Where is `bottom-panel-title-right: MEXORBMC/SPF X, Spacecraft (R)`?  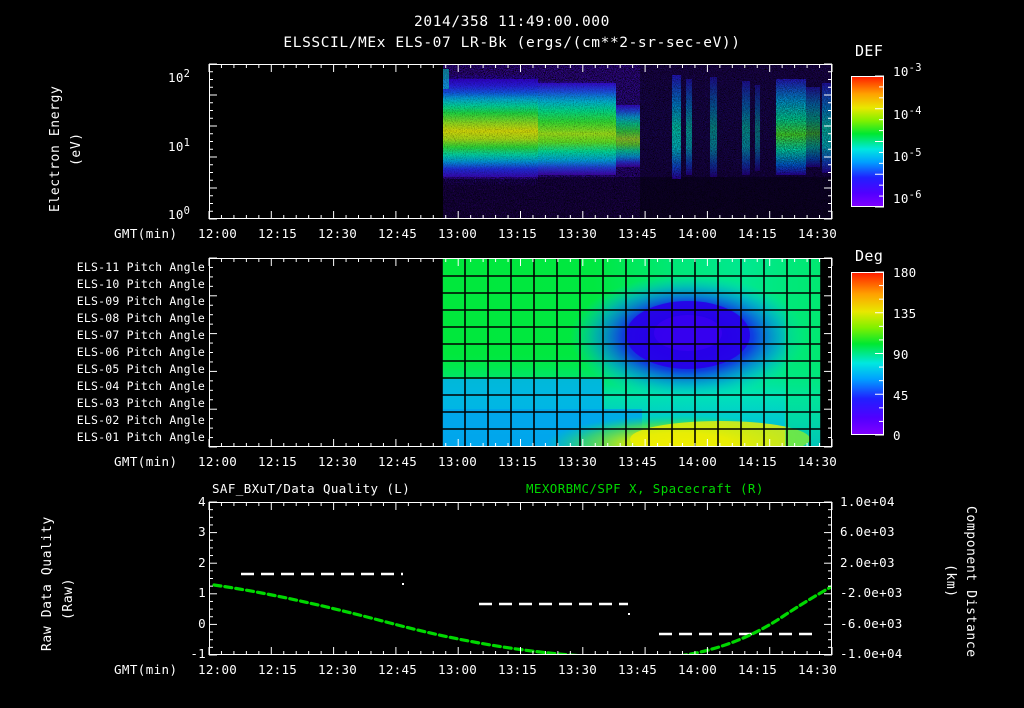 bottom-panel-title-right: MEXORBMC/SPF X, Spacecraft (R) is located at coordinates (645, 488).